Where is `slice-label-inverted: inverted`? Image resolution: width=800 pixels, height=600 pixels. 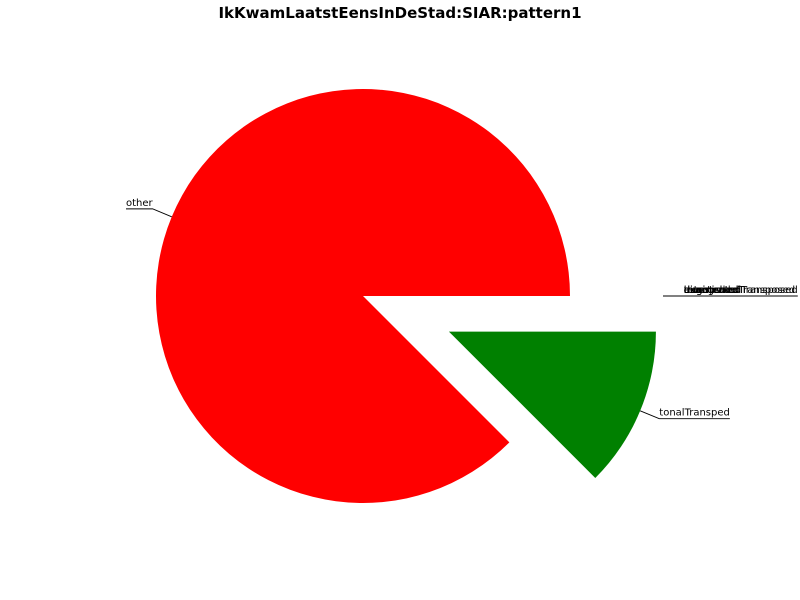
slice-label-inverted: inverted is located at coordinates (705, 290).